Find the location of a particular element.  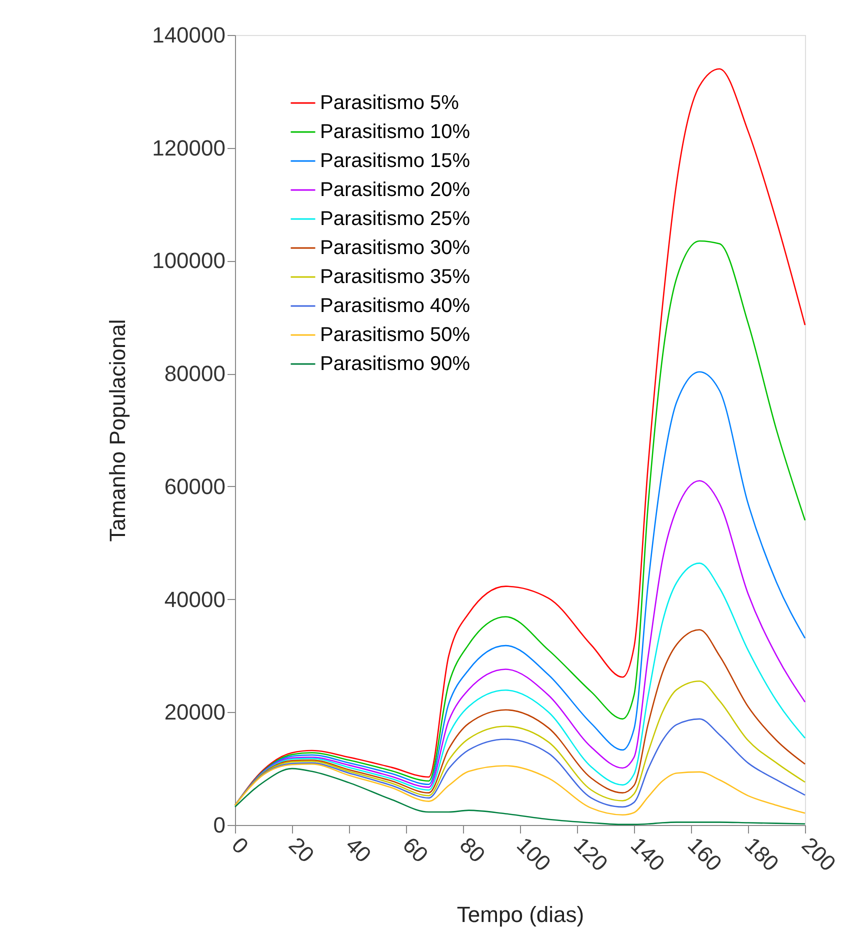

x-tick-label: 200 is located at coordinates (819, 854).